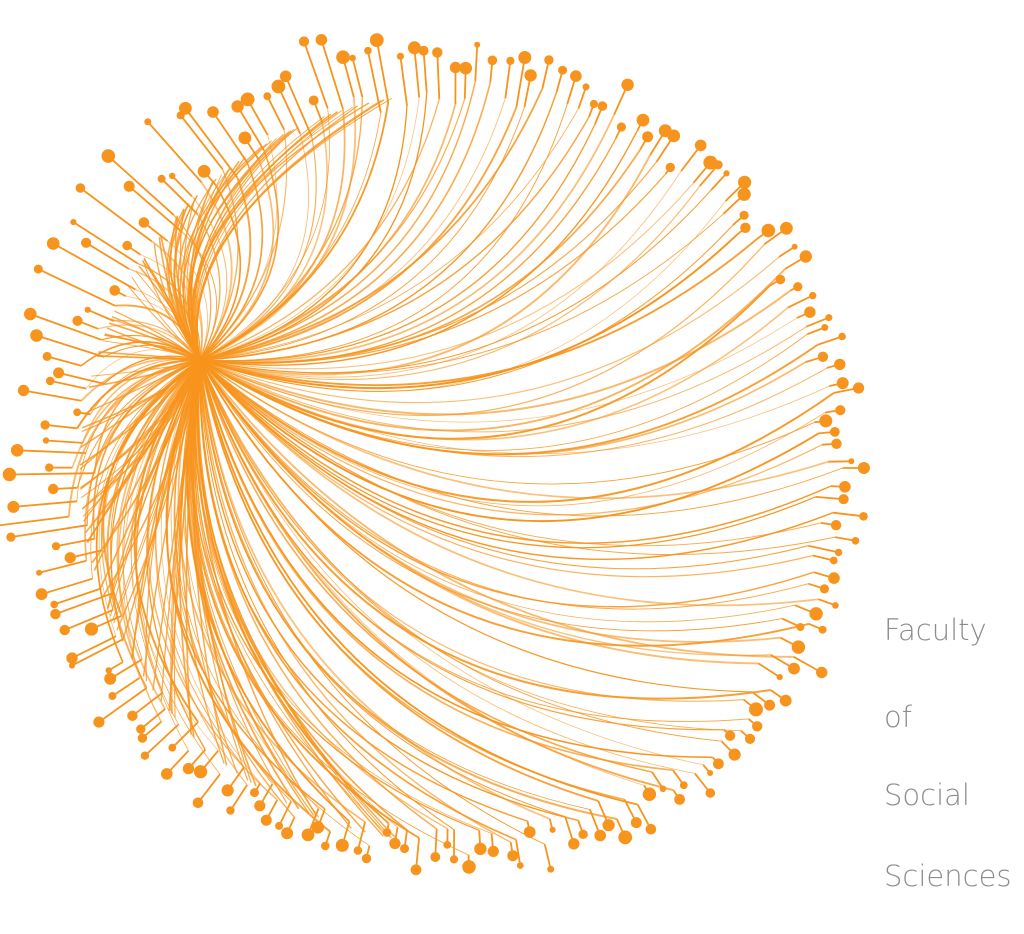 This screenshot has width=1024, height=934. What do you see at coordinates (948, 876) in the screenshot?
I see `label-line: Sciences` at bounding box center [948, 876].